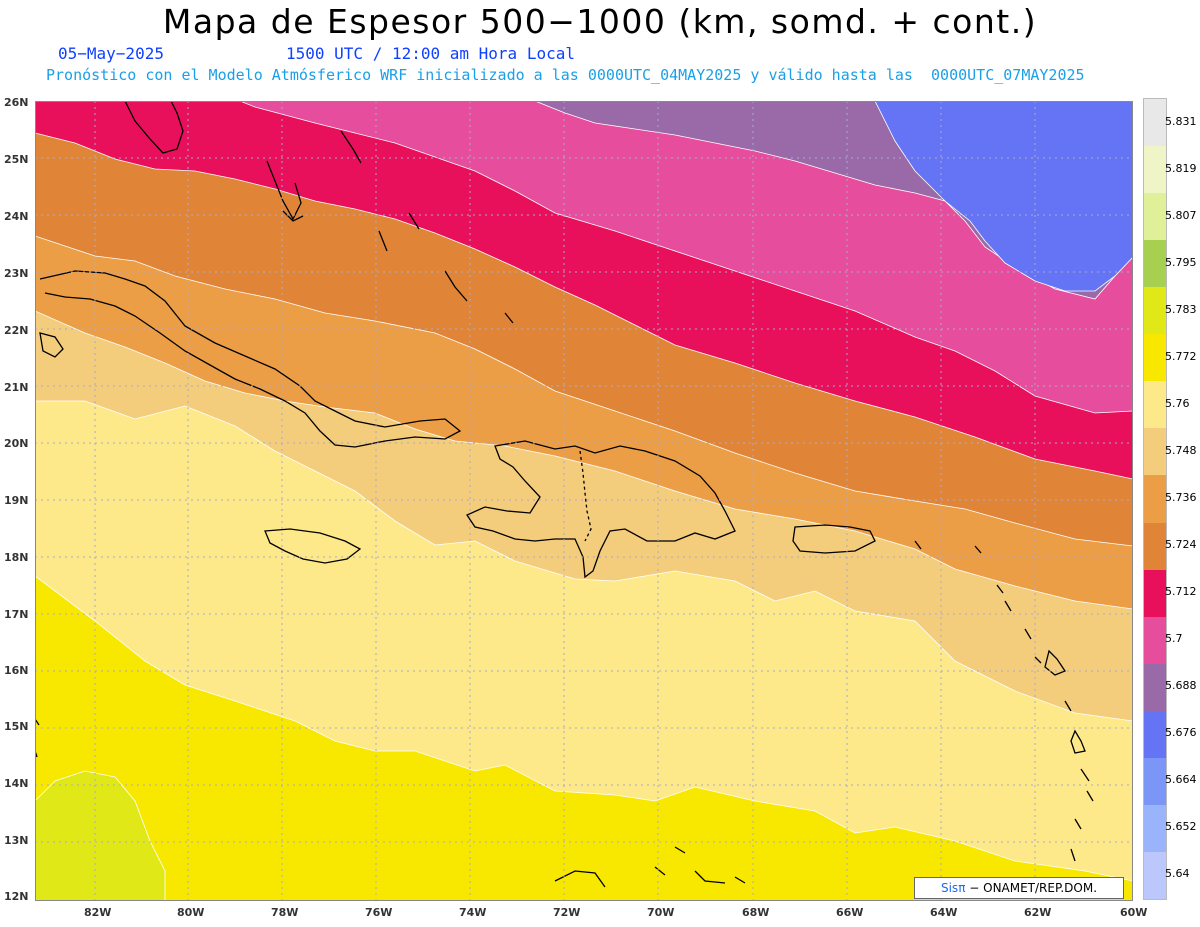 The width and height of the screenshot is (1200, 927). What do you see at coordinates (250, 359) in the screenshot?
I see `coast-cuba` at bounding box center [250, 359].